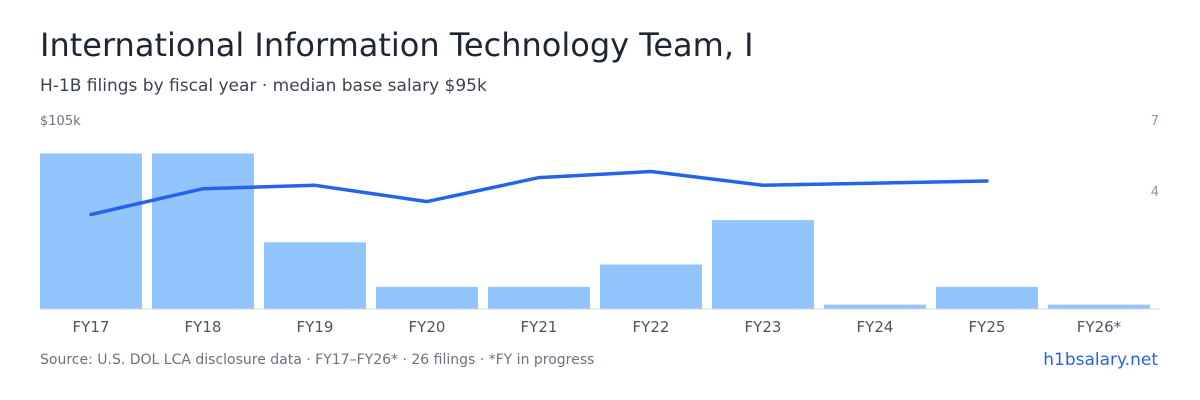 Image resolution: width=1200 pixels, height=400 pixels. I want to click on footer-brand-link: h1bsalary.net, so click(1100, 360).